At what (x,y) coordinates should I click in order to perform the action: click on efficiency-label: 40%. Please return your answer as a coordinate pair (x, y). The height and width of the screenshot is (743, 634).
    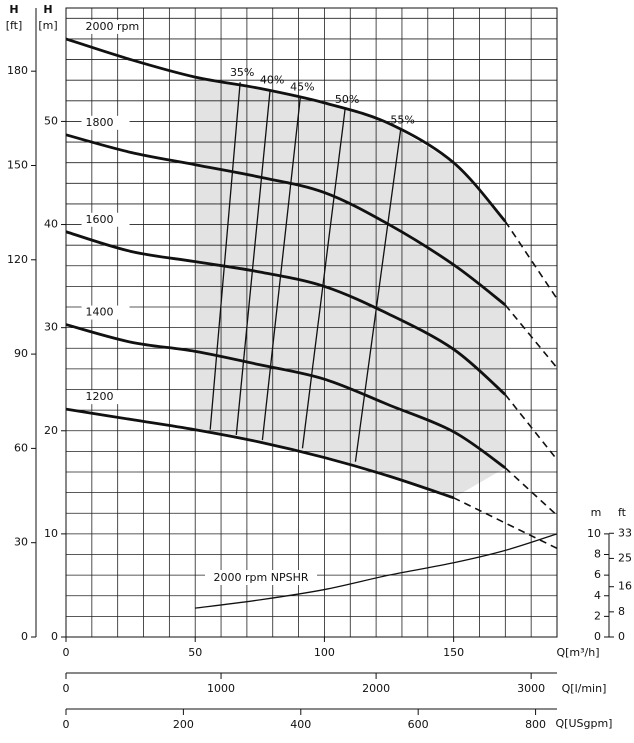
    Looking at the image, I should click on (272, 79).